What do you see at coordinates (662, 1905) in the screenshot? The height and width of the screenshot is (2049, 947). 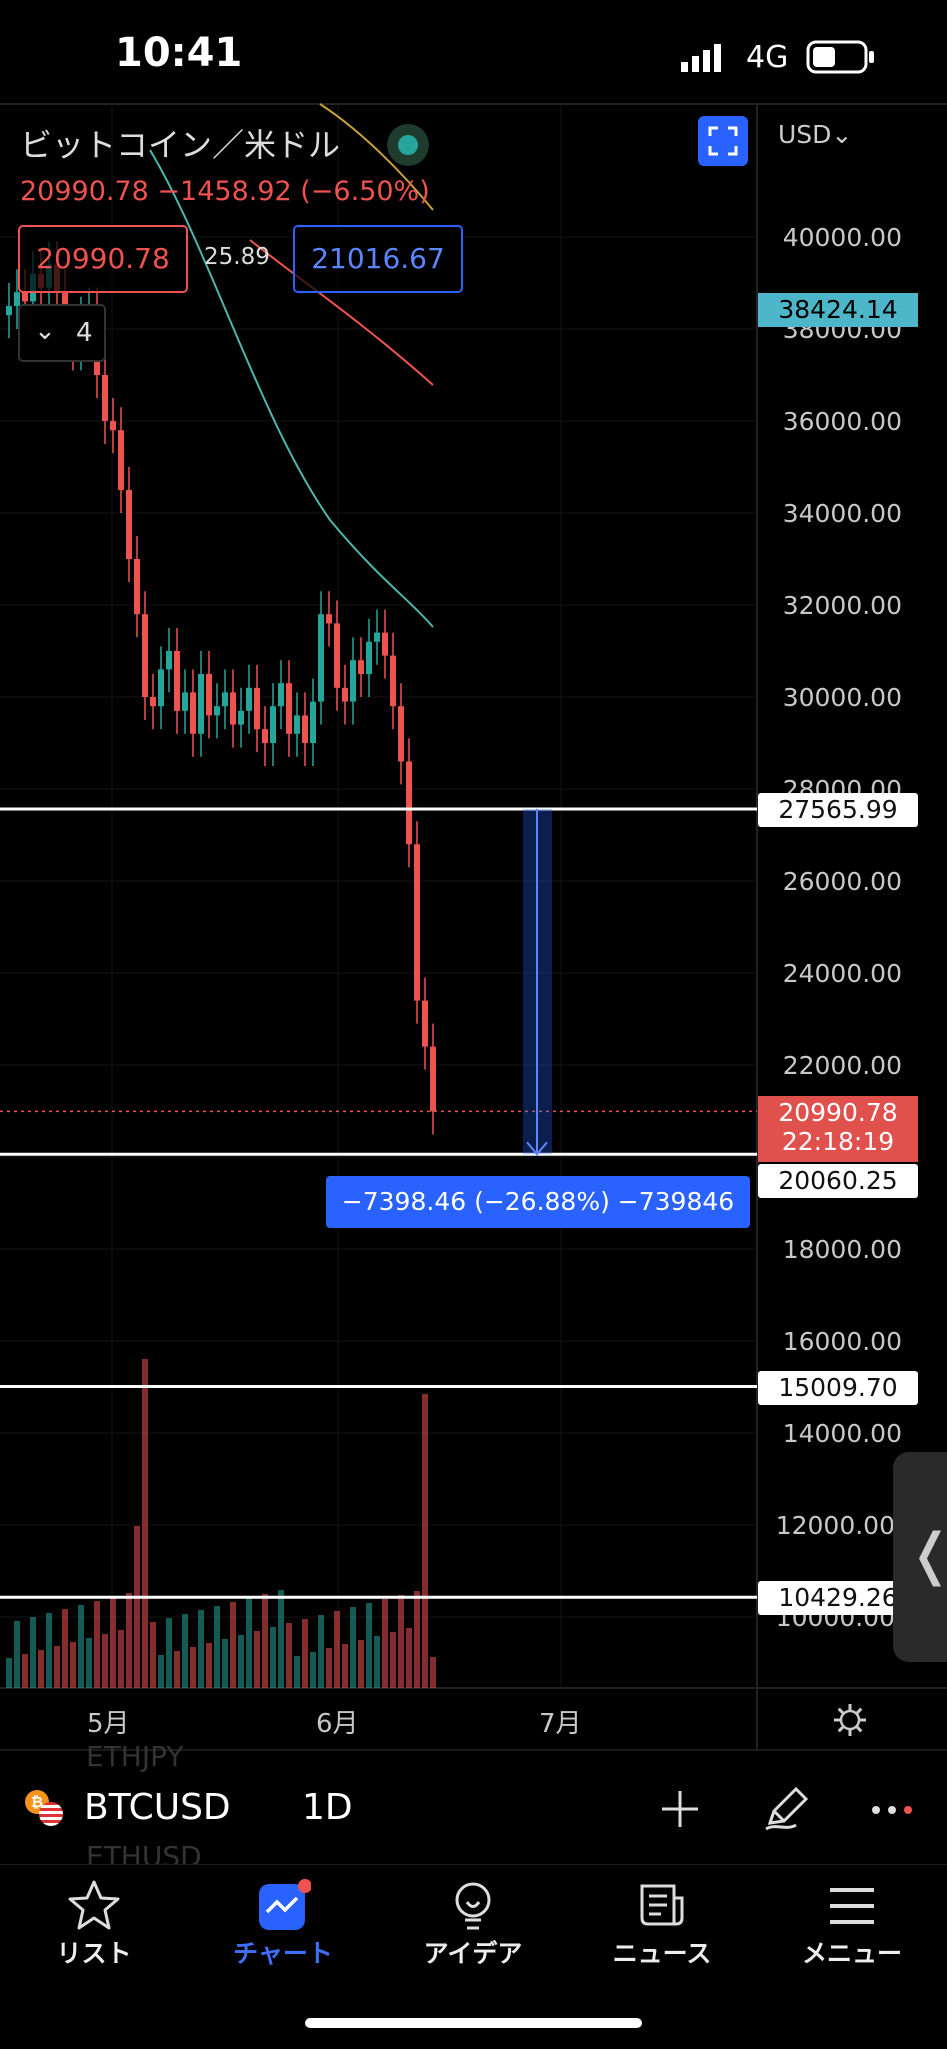 I see `news-icon` at bounding box center [662, 1905].